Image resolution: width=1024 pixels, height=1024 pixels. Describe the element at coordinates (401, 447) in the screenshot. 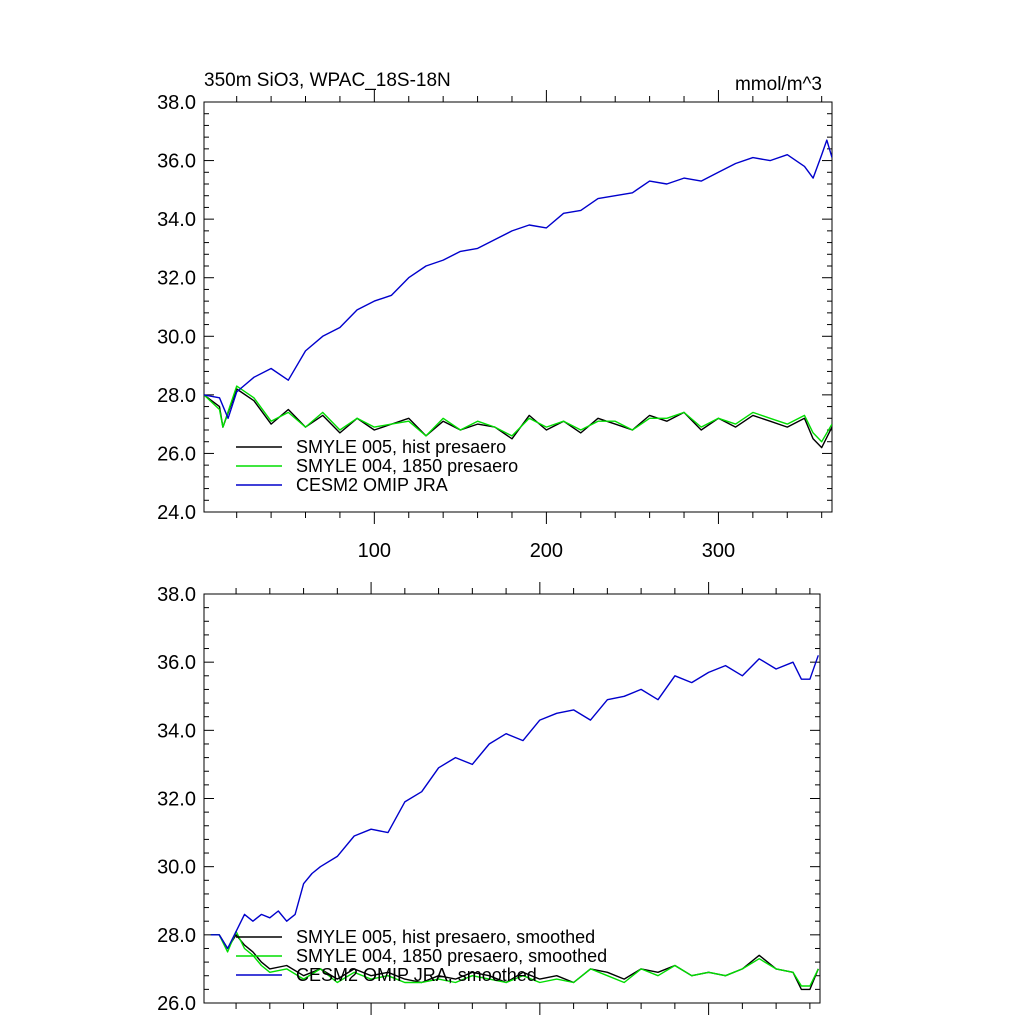

I see `legend-label-0: SMYLE 005, hist presaero` at that location.